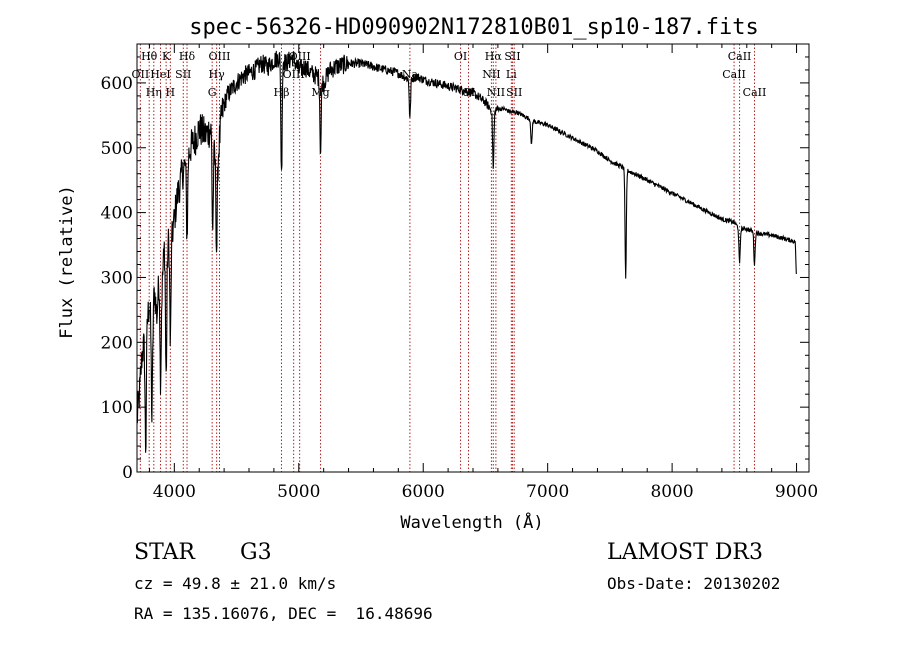 This screenshot has height=649, width=900. What do you see at coordinates (117, 214) in the screenshot?
I see `y-tick-label-4: 400` at bounding box center [117, 214].